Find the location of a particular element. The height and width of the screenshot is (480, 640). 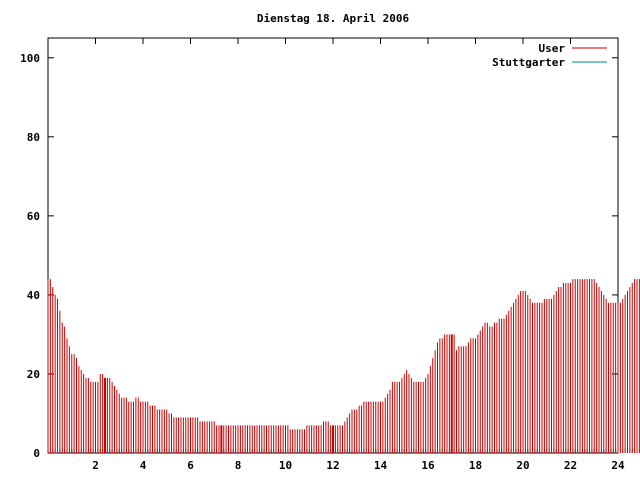

x-tick-label: 24 is located at coordinates (618, 465).